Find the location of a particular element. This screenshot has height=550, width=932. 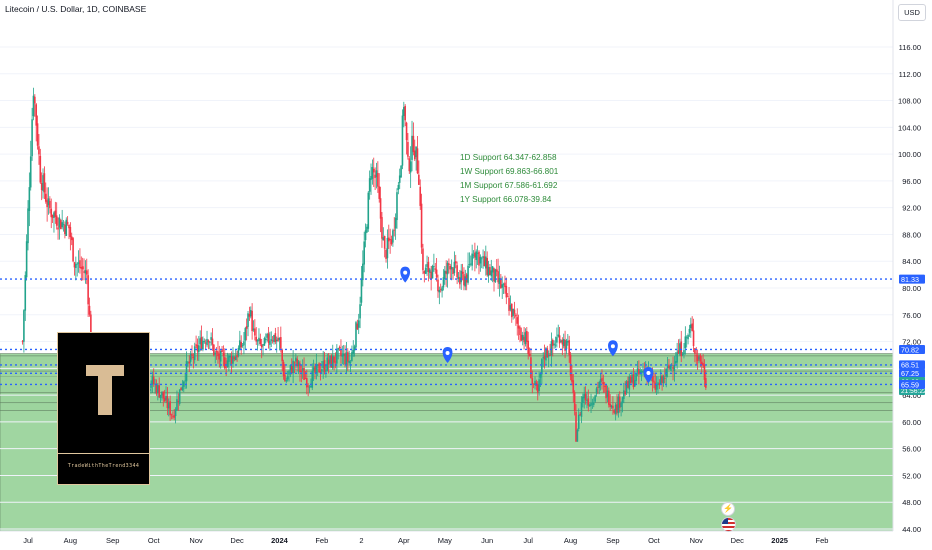

time-axis-bg is located at coordinates (446, 540).